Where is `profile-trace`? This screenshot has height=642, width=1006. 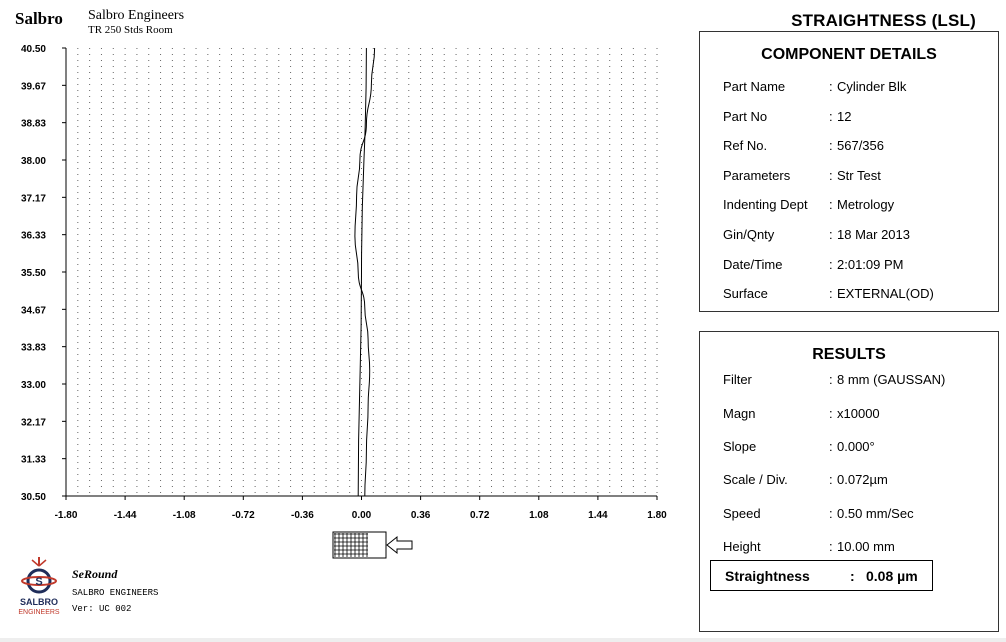 profile-trace is located at coordinates (365, 272).